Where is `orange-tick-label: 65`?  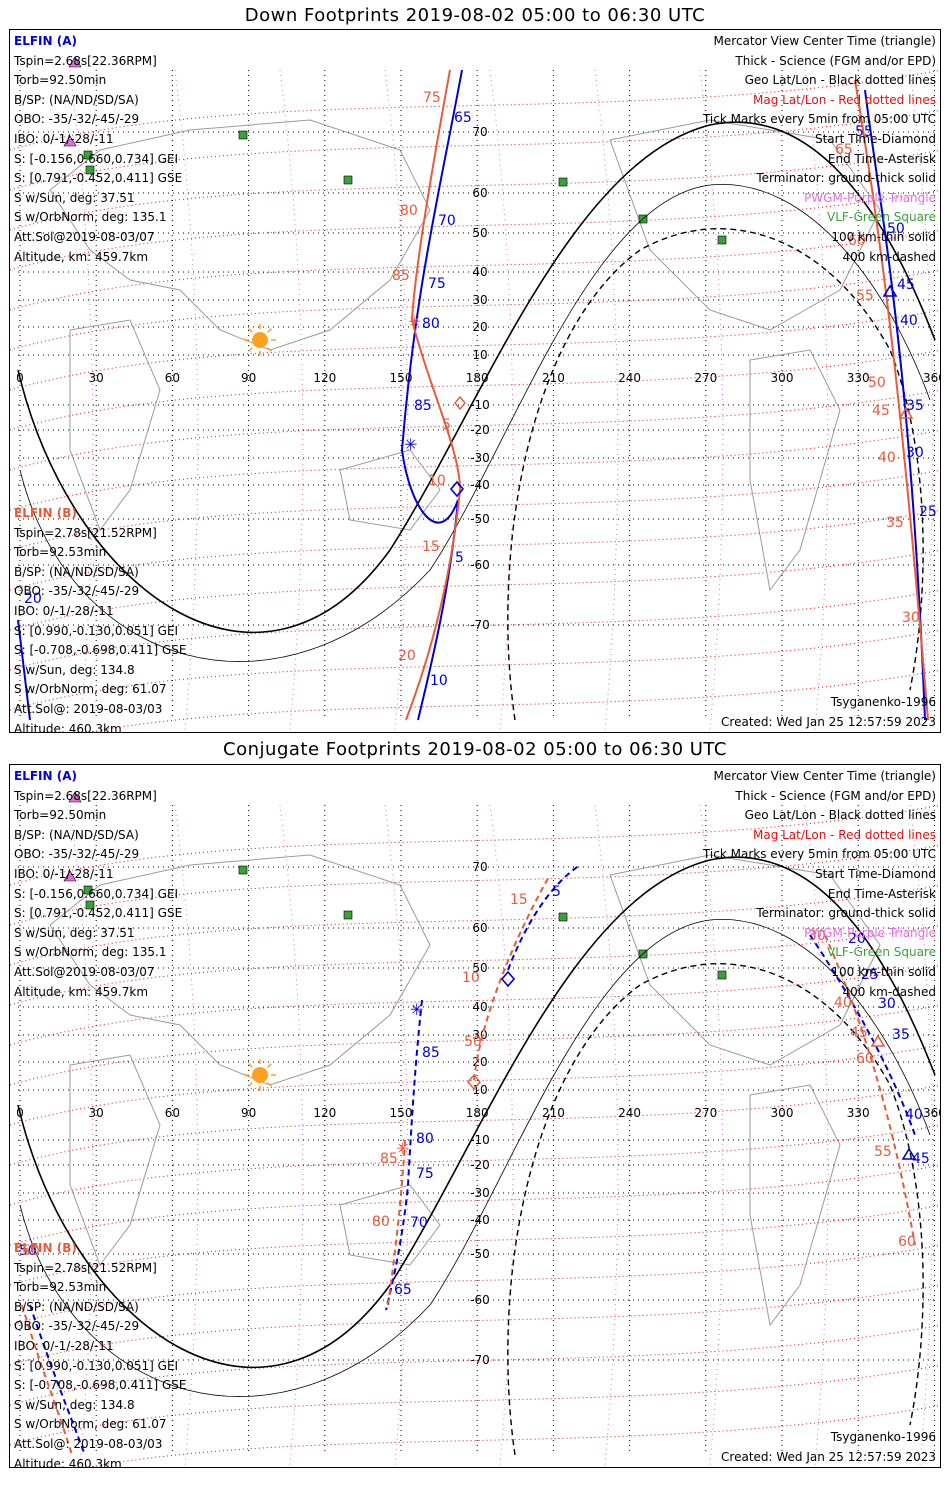 orange-tick-label: 65 is located at coordinates (844, 150).